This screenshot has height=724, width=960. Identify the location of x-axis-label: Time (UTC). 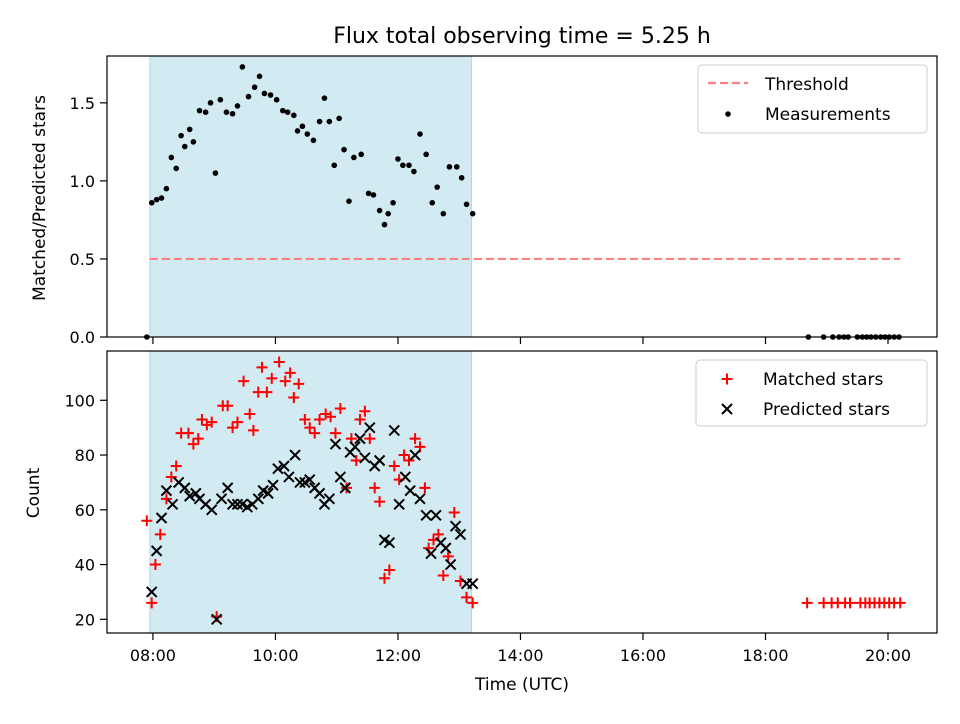
(521, 685).